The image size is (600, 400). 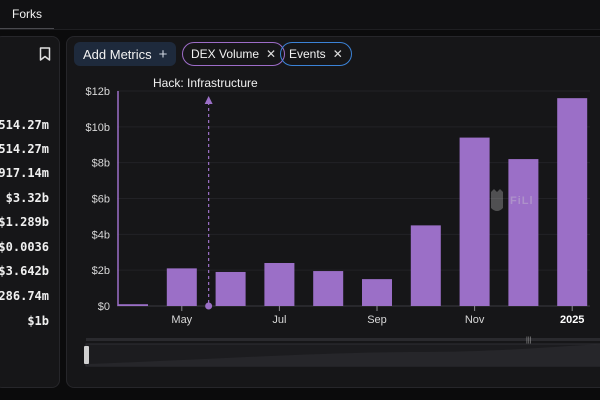 What do you see at coordinates (163, 54) in the screenshot?
I see `plus-icon: +` at bounding box center [163, 54].